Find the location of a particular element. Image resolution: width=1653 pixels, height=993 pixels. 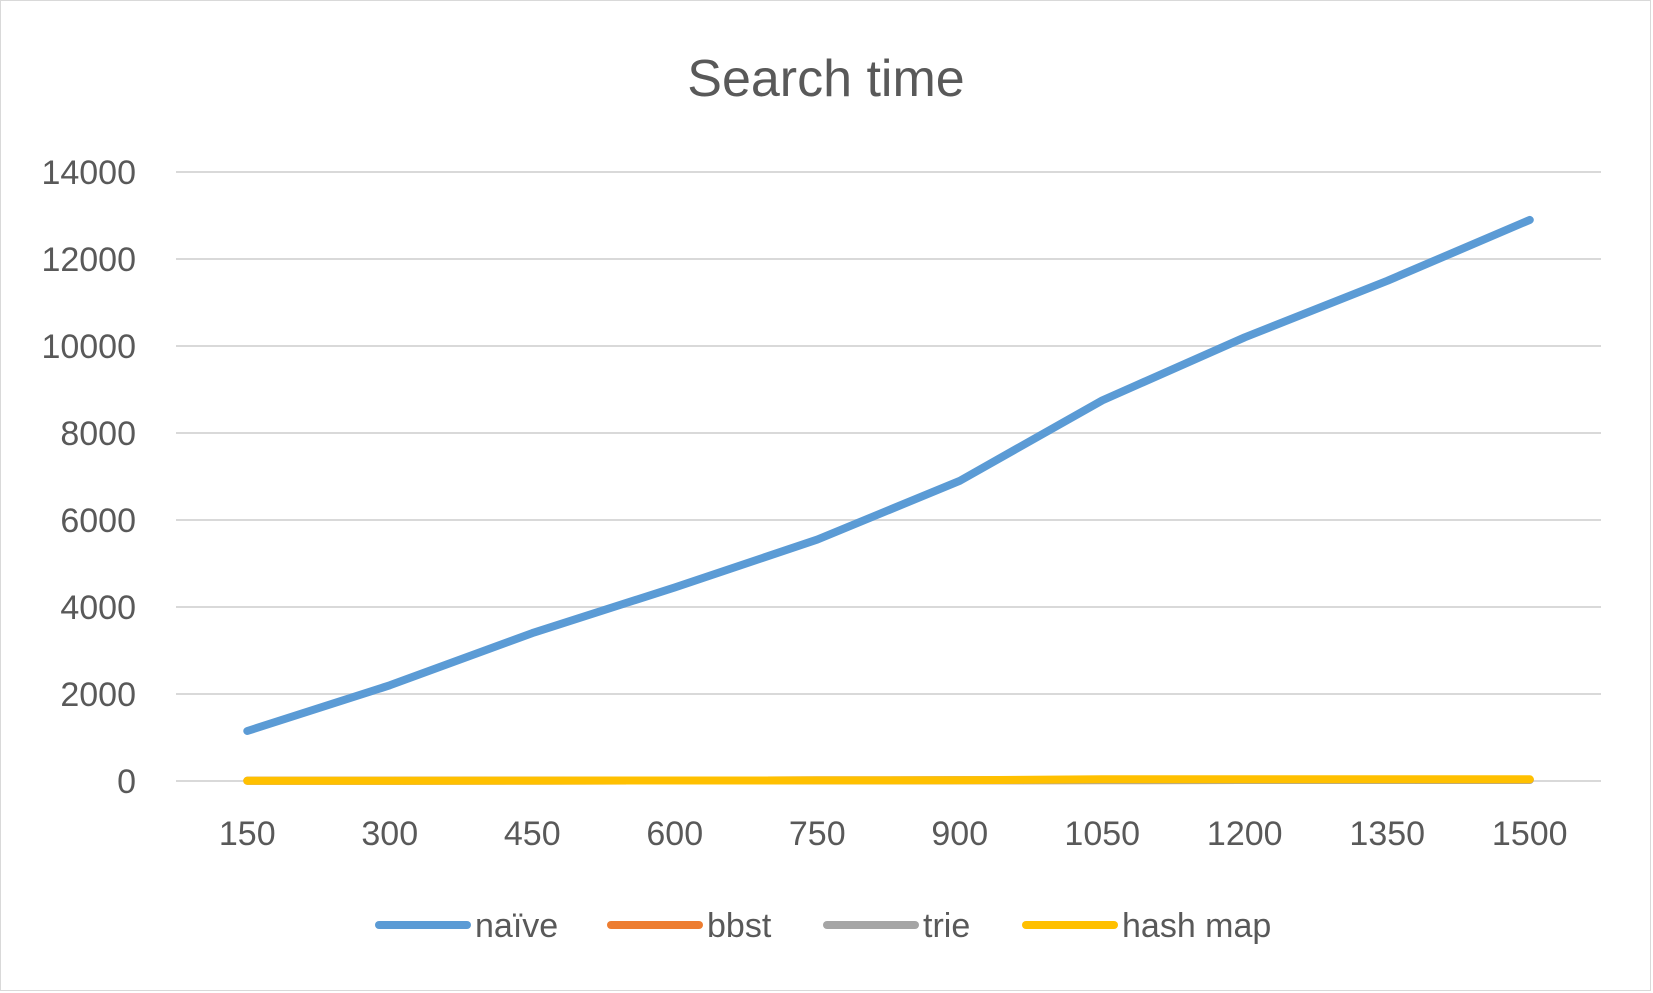

legend: naïve bbst trie hash map is located at coordinates (823, 926).